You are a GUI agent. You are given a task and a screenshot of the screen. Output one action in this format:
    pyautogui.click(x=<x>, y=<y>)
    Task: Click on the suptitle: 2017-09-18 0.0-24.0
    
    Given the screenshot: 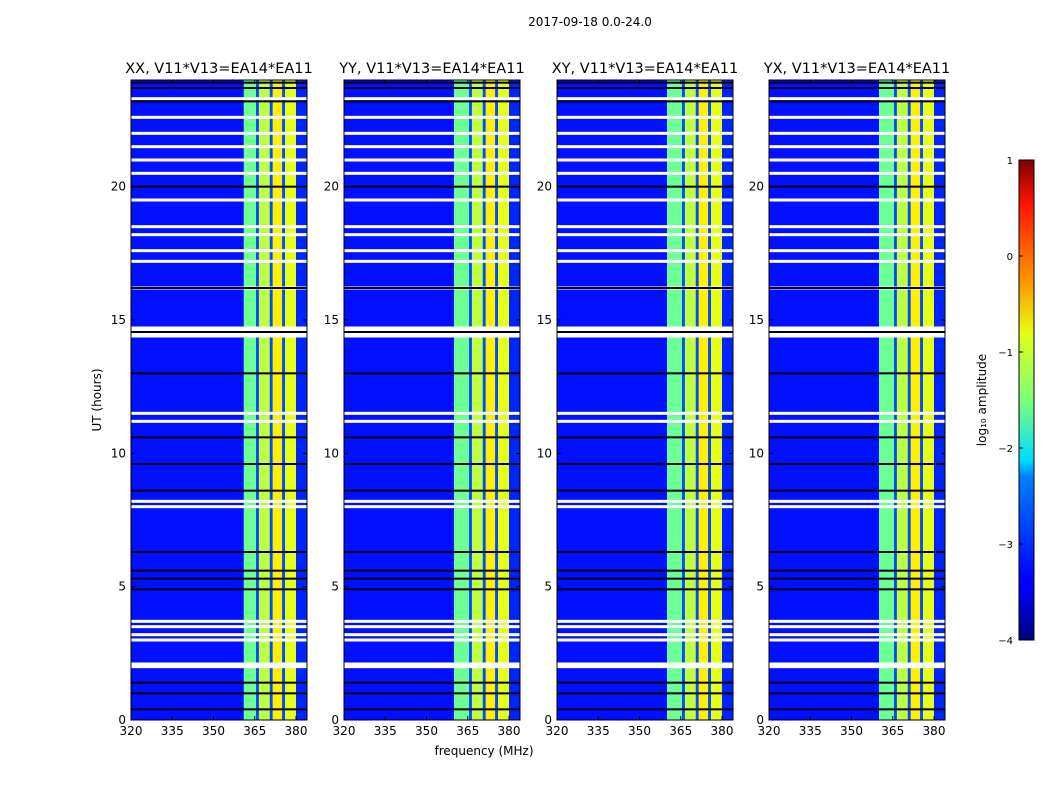 What is the action you would take?
    pyautogui.click(x=590, y=22)
    